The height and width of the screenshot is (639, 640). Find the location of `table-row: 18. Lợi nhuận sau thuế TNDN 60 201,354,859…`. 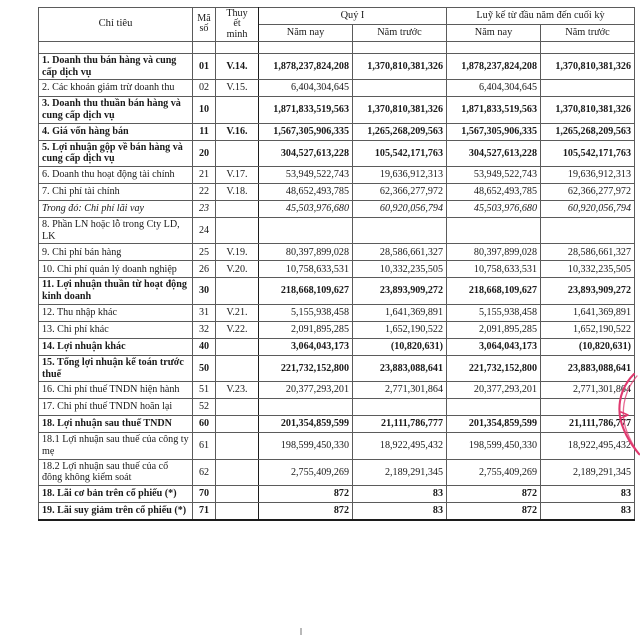

table-row: 18. Lợi nhuận sau thuế TNDN 60 201,354,859… is located at coordinates (337, 424).